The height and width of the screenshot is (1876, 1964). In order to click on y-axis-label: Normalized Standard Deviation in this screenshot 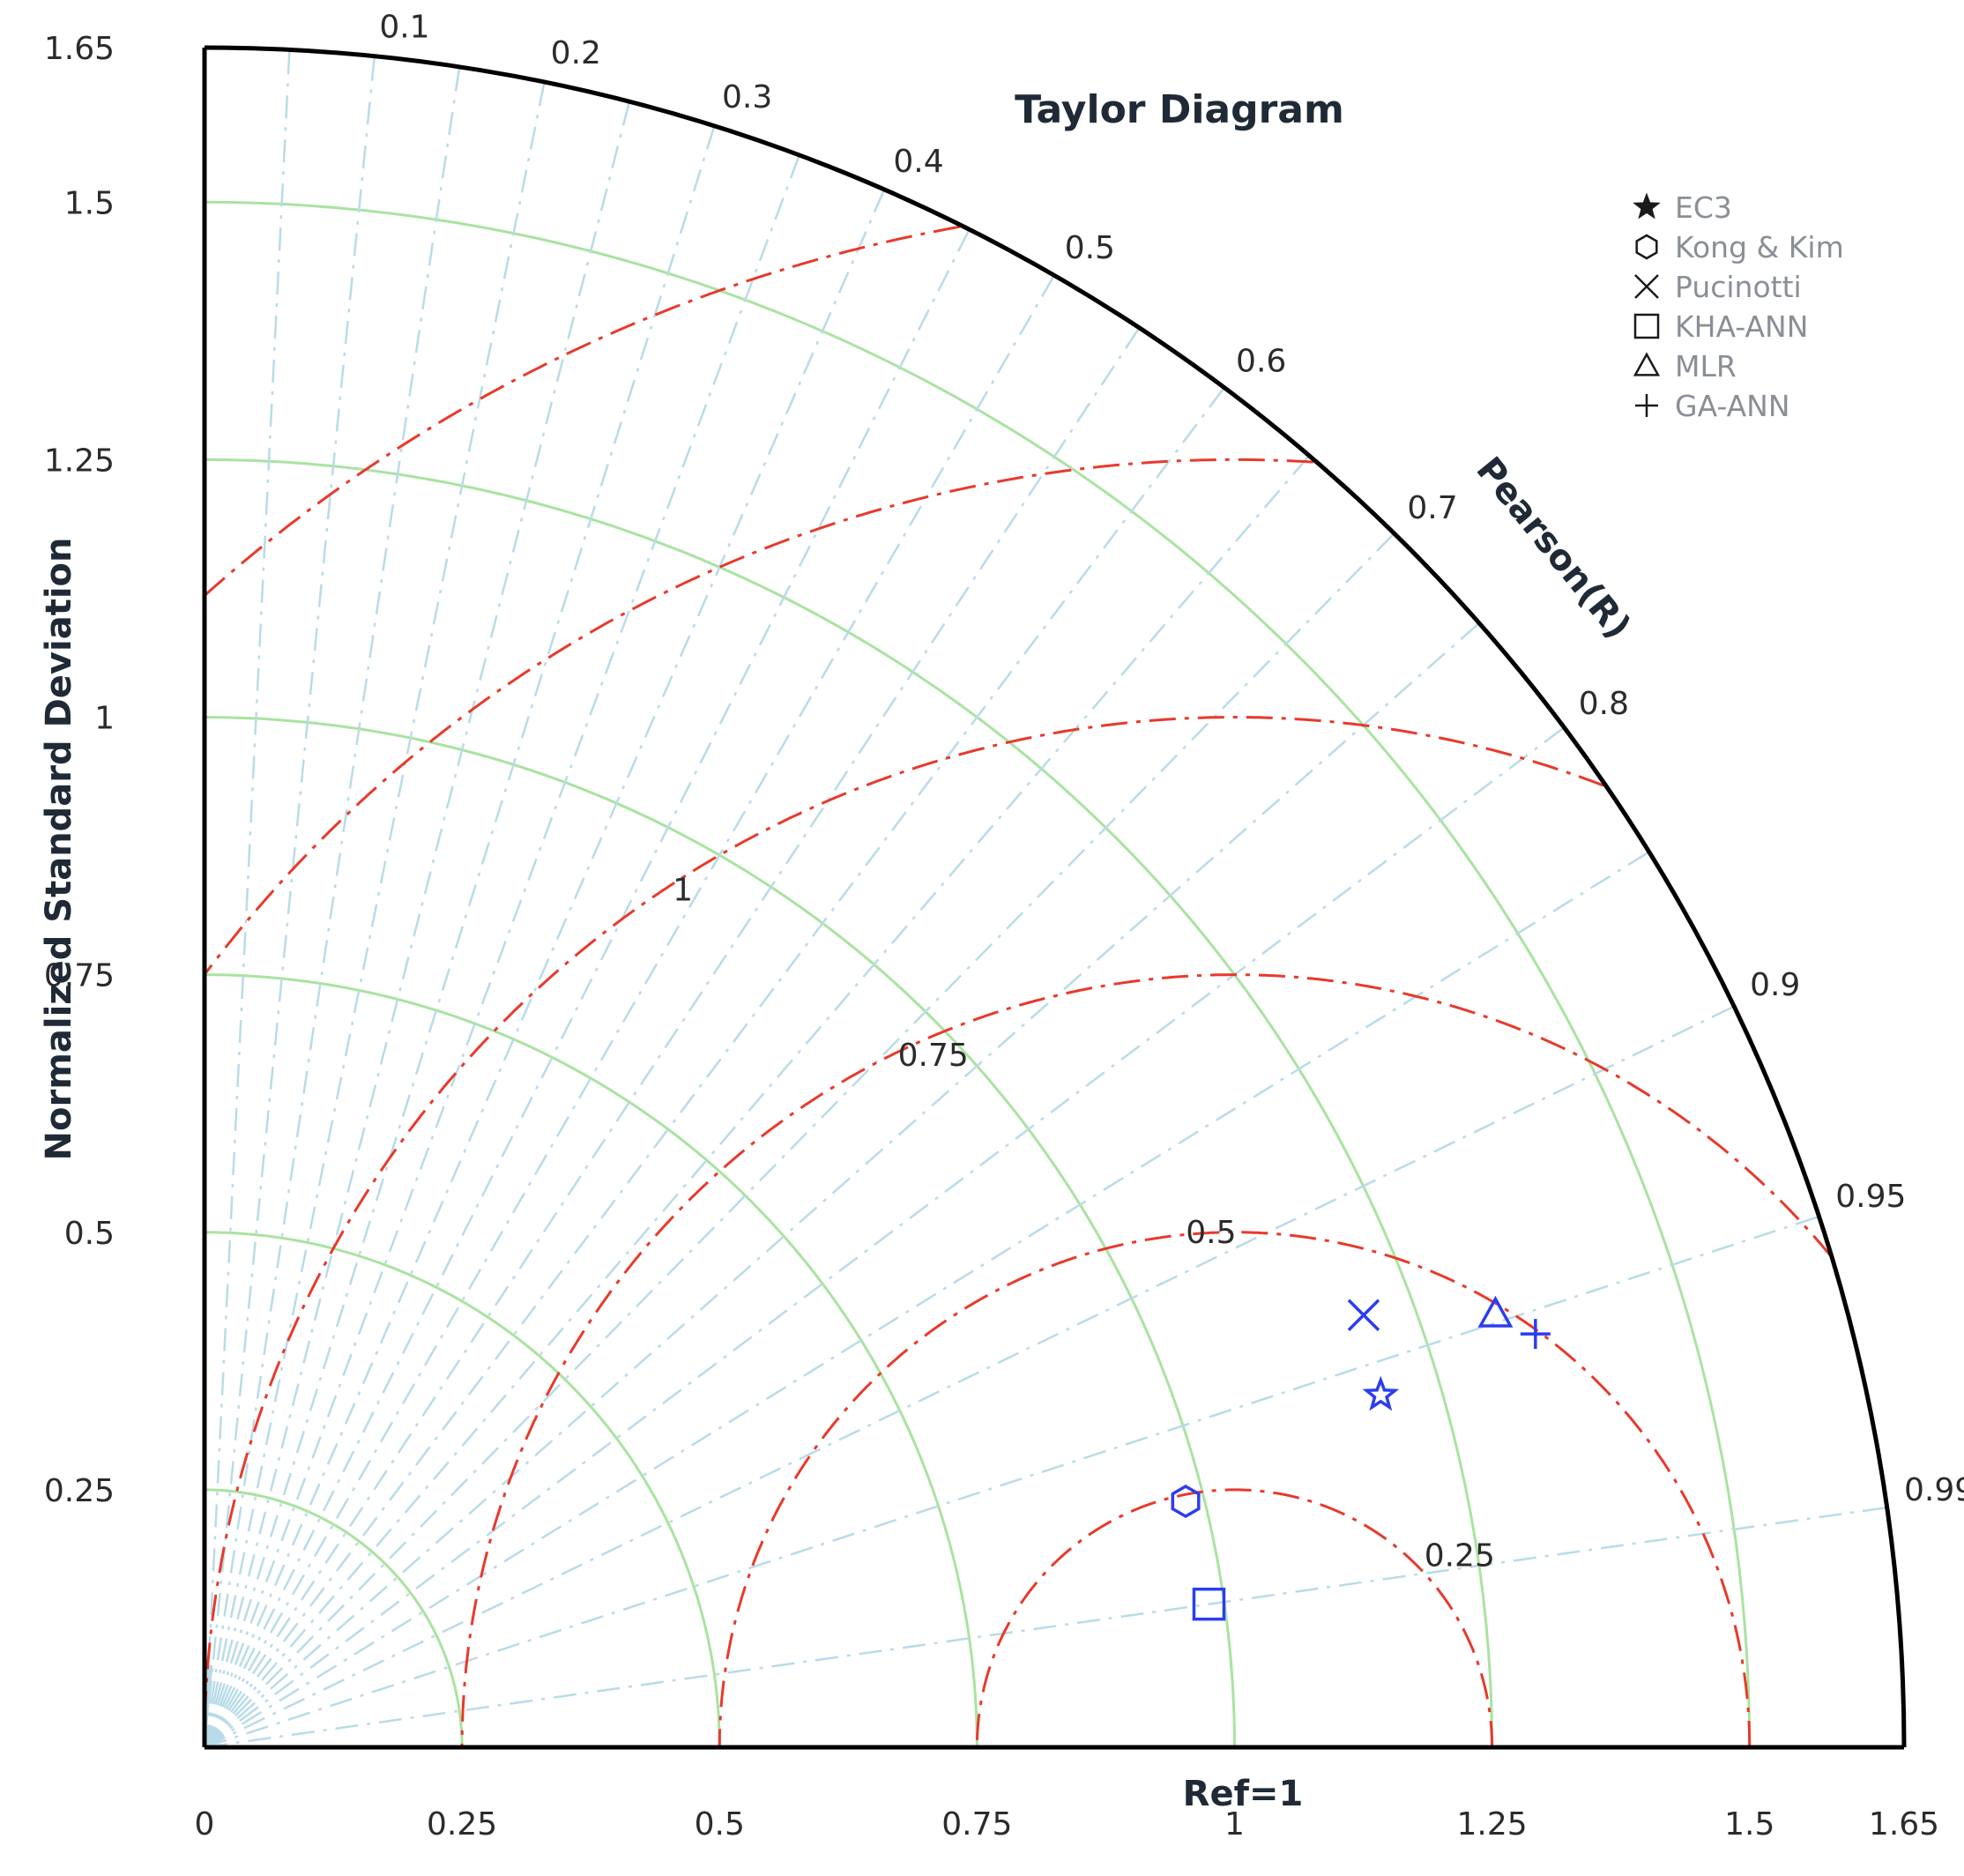, I will do `click(59, 849)`.